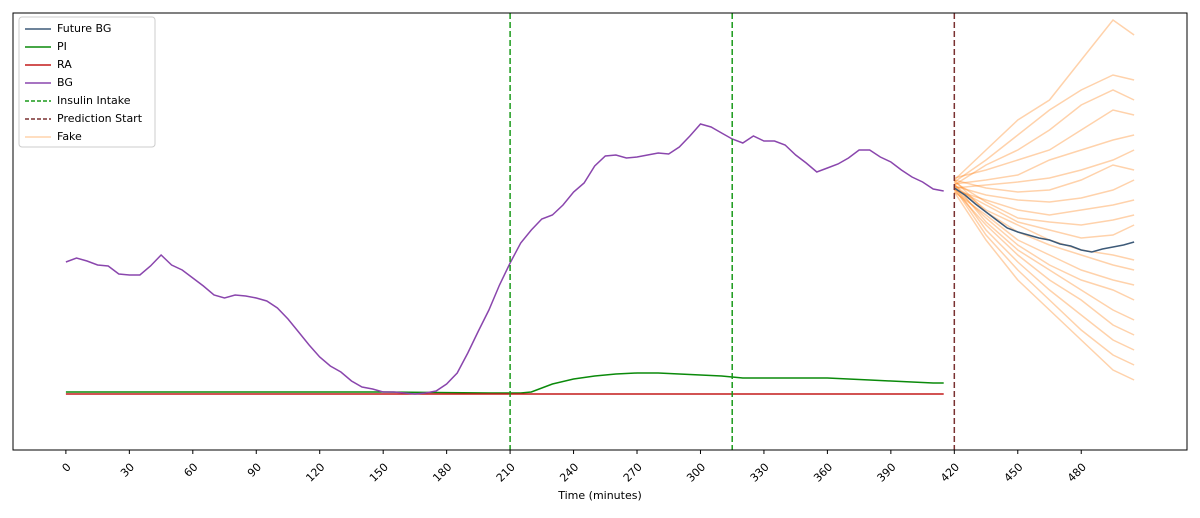 The height and width of the screenshot is (518, 1200). I want to click on x-tick-label: 120, so click(315, 473).